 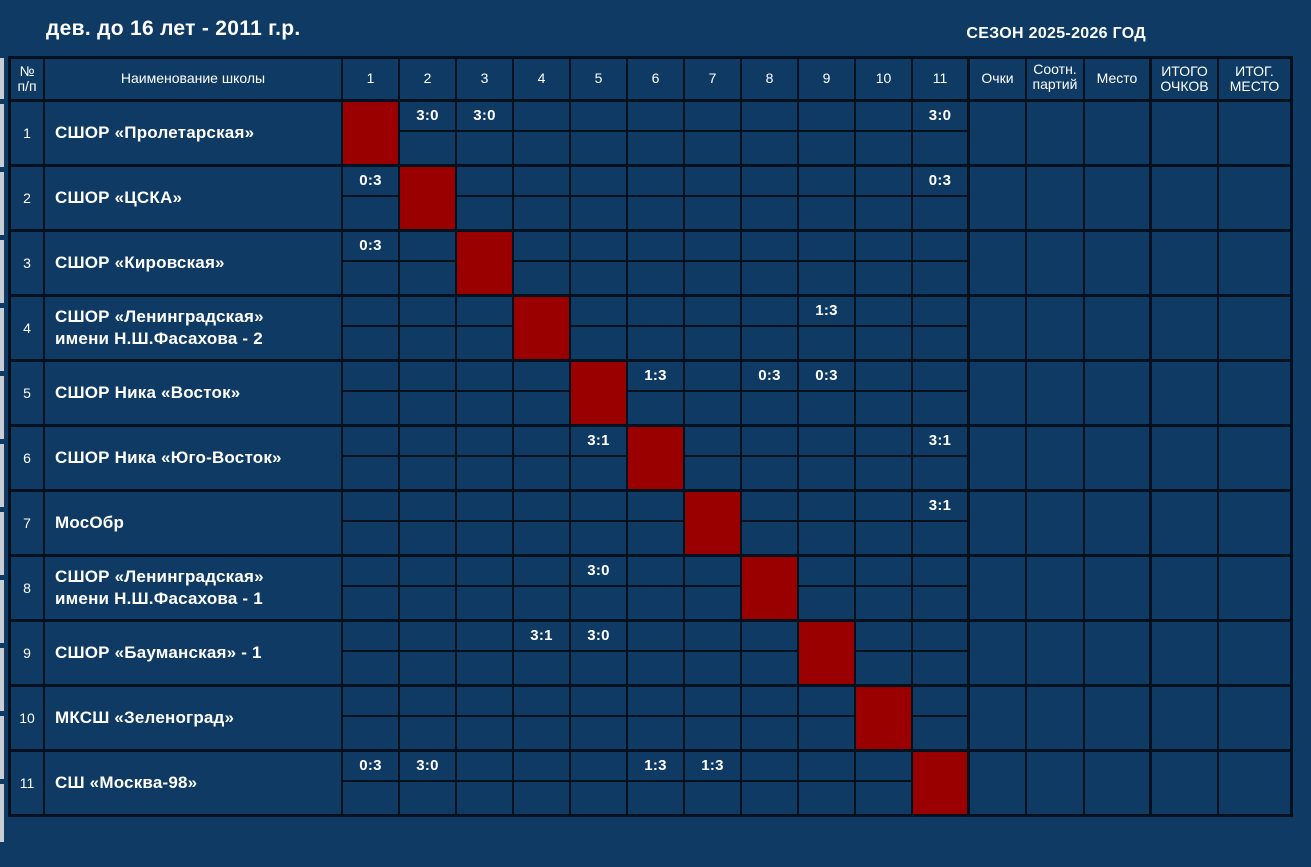 What do you see at coordinates (542, 653) in the screenshot?
I see `result-cell-round-4: 3:1` at bounding box center [542, 653].